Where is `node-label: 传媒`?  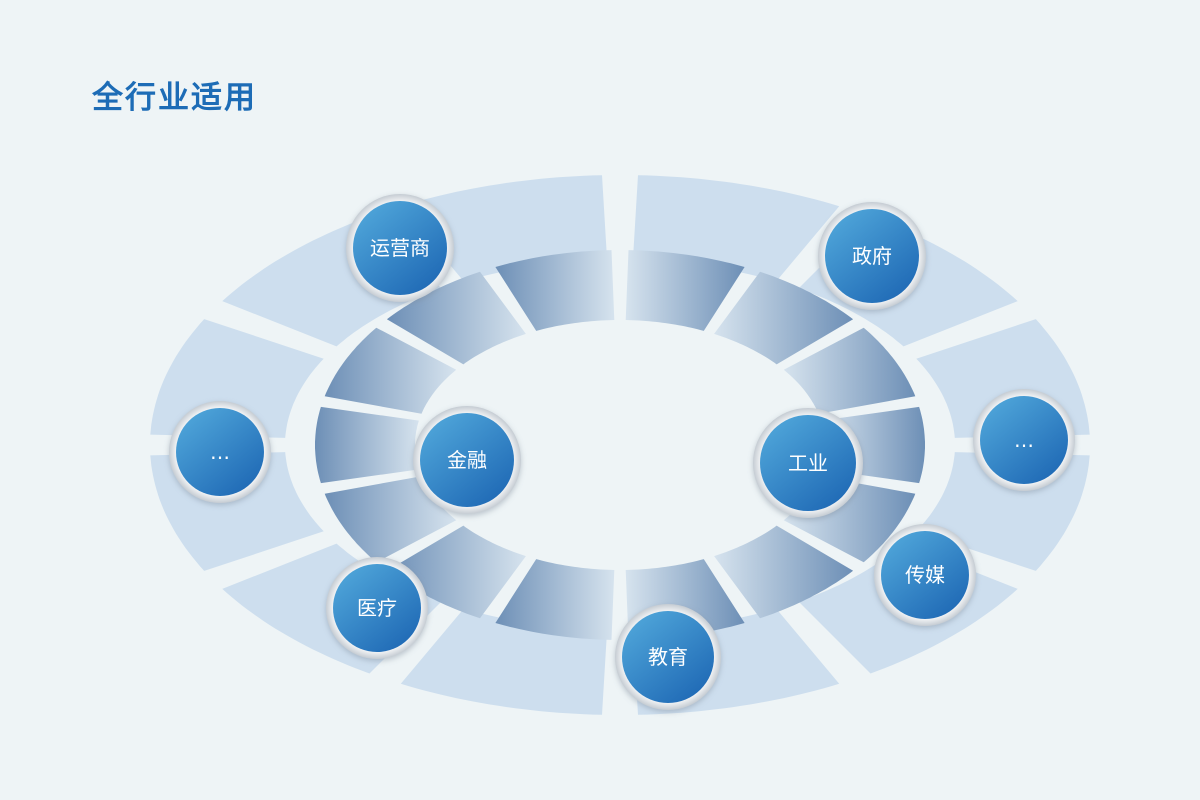 node-label: 传媒 is located at coordinates (925, 575).